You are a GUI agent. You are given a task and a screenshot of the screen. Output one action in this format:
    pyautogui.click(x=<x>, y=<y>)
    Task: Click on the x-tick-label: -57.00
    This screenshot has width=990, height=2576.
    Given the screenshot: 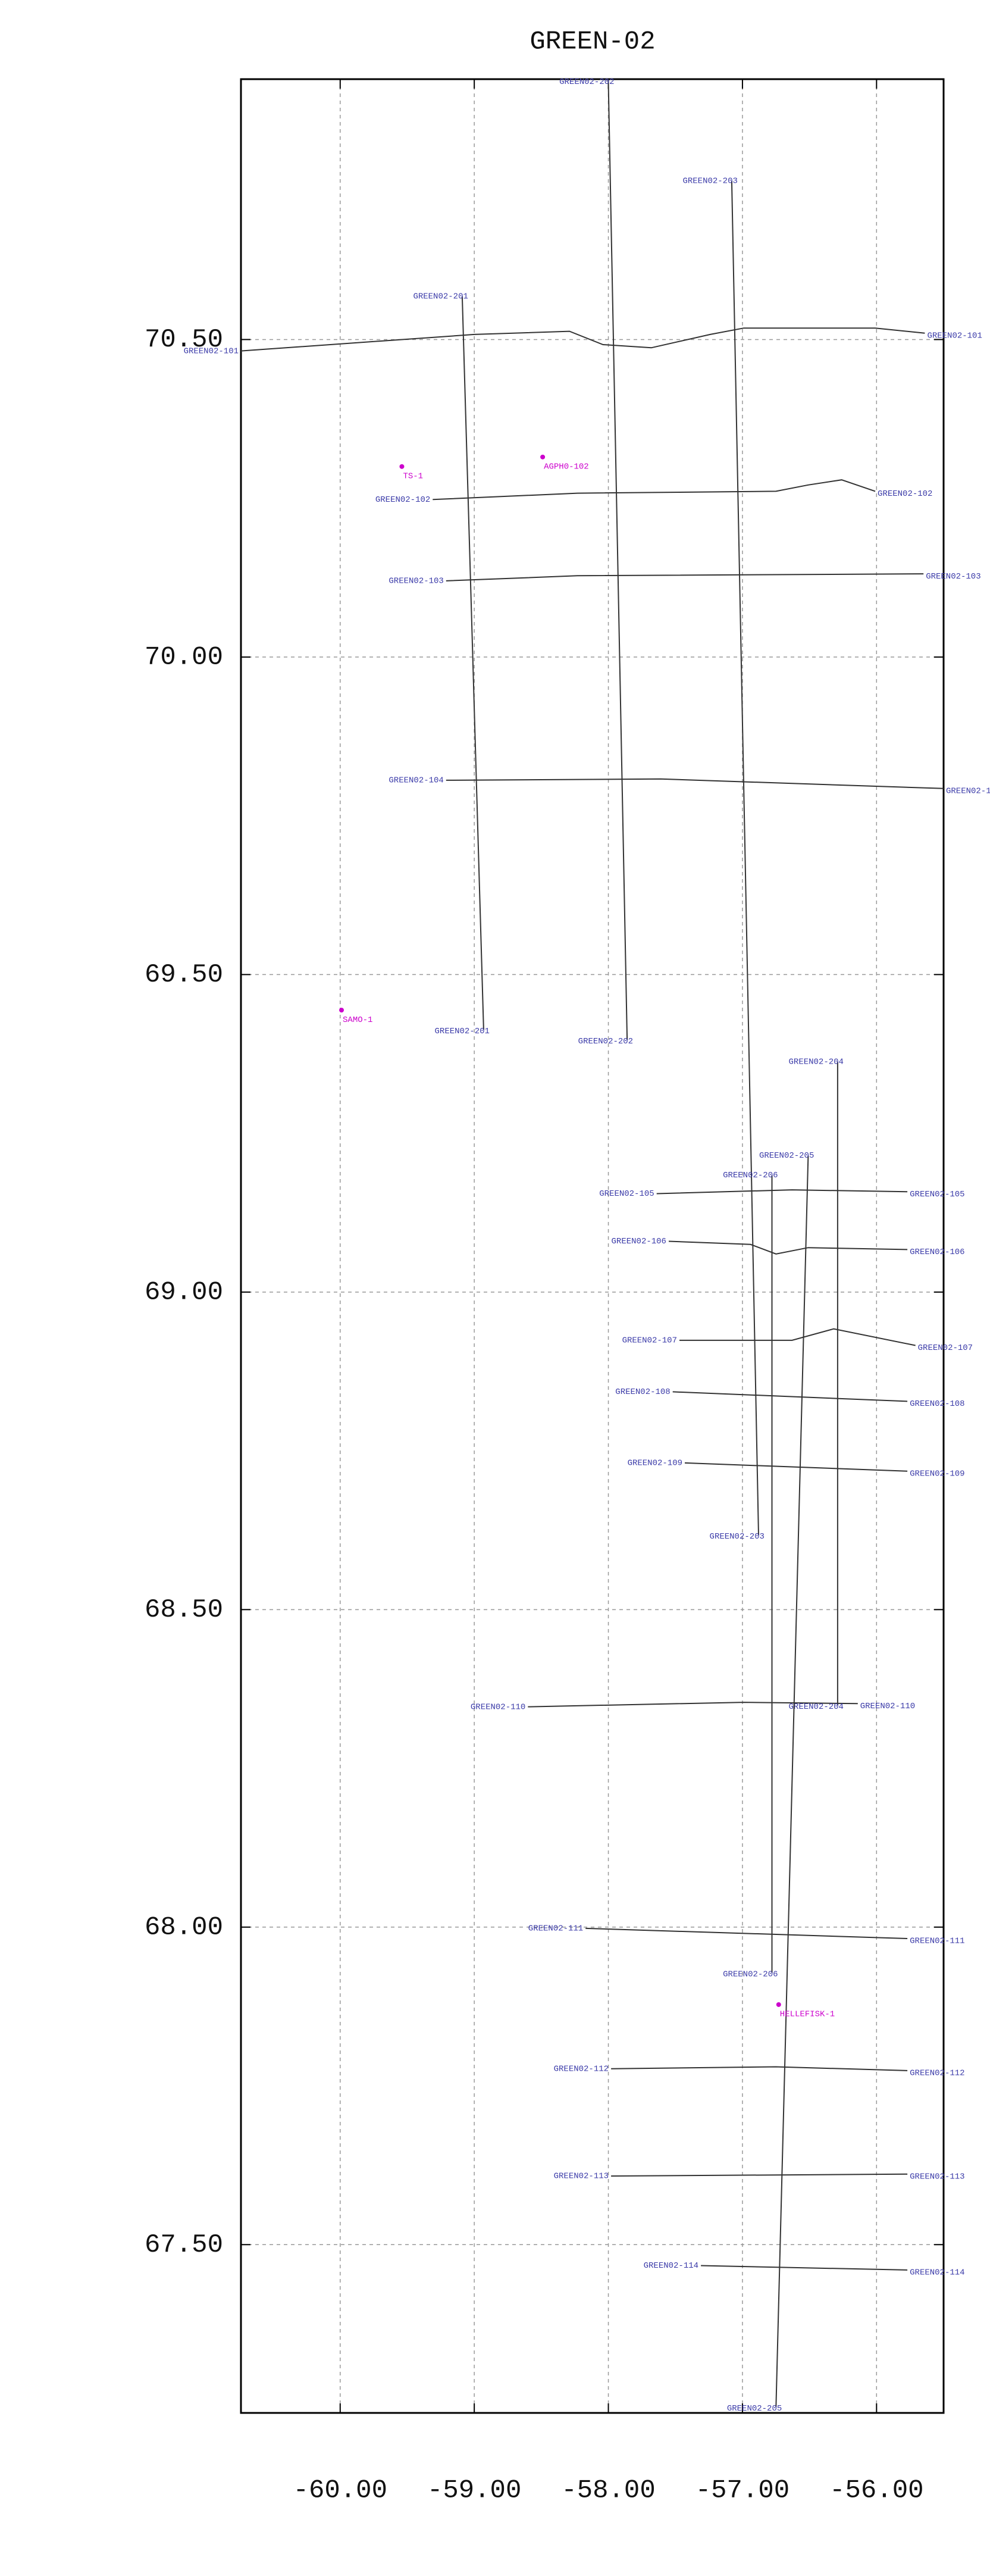 What is the action you would take?
    pyautogui.click(x=743, y=2491)
    